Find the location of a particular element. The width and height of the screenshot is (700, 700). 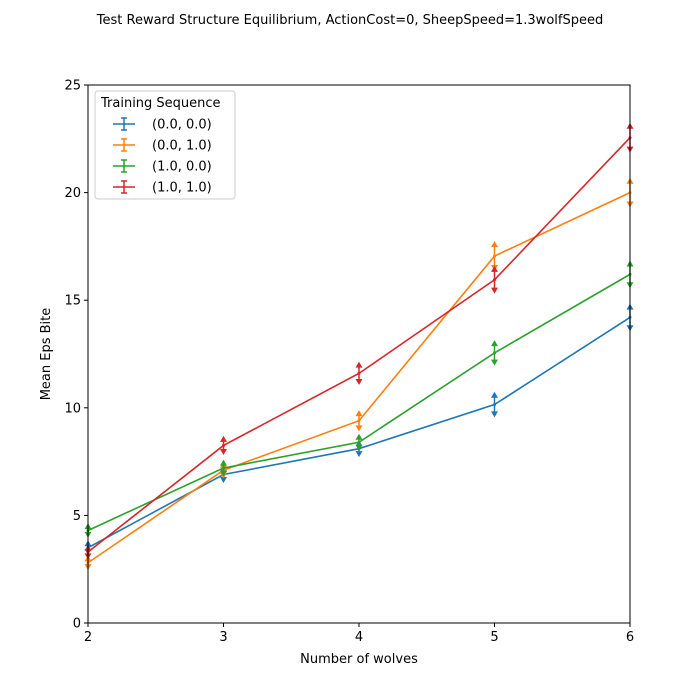

x-tick-label: 2 is located at coordinates (88, 637).